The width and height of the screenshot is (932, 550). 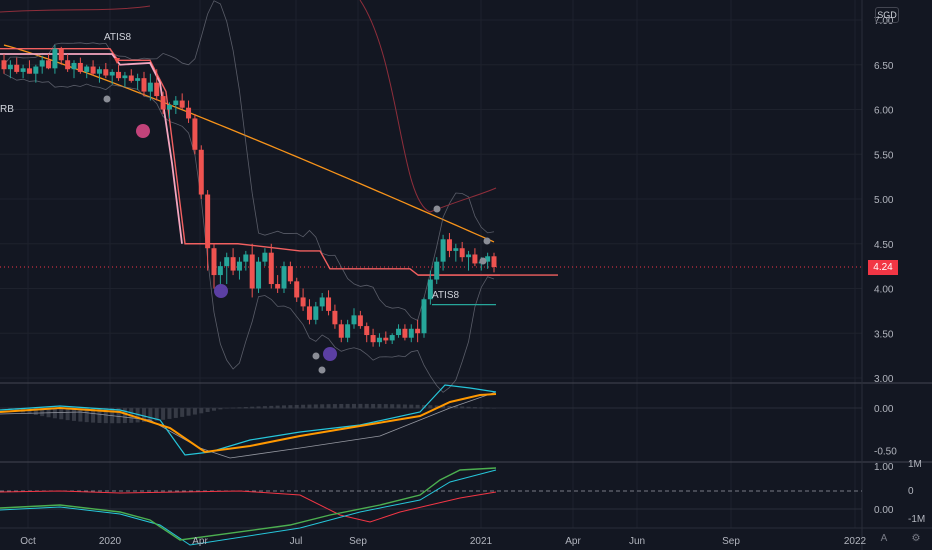 I want to click on macd-slow-line, so click(x=248, y=423).